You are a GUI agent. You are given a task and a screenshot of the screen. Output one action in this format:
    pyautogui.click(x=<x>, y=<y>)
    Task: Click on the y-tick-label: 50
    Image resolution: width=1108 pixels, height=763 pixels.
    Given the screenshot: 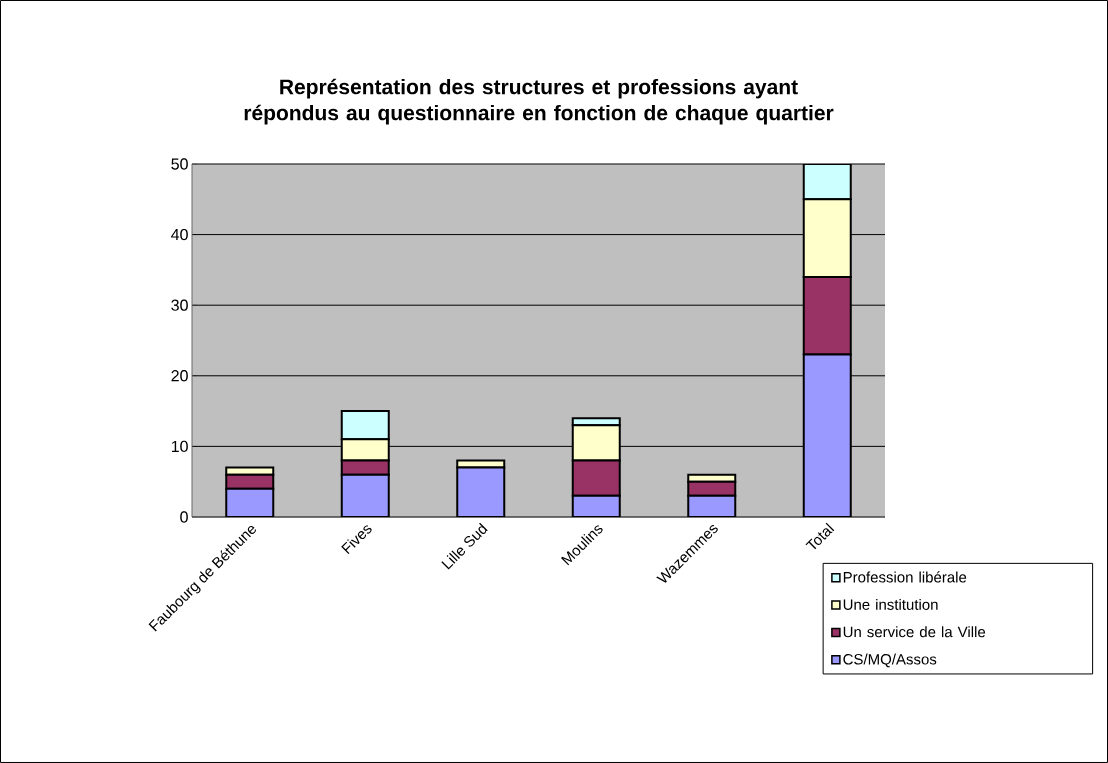 What is the action you would take?
    pyautogui.click(x=179, y=164)
    